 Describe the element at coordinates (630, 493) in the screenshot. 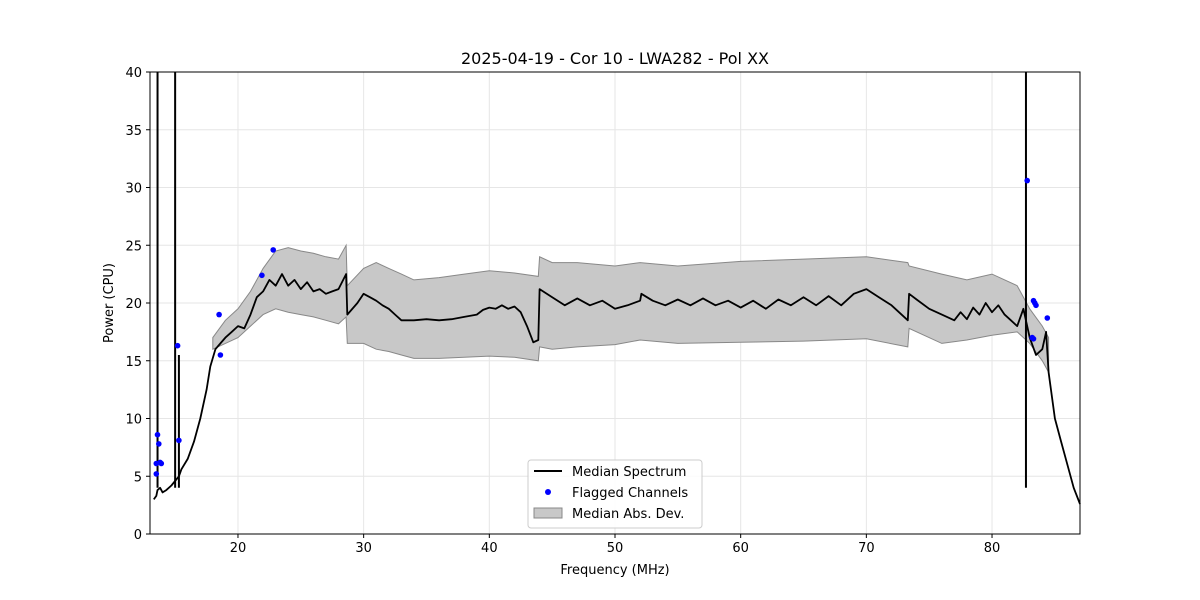

I see `legend-label-flagged-channels: Flagged Channels` at that location.